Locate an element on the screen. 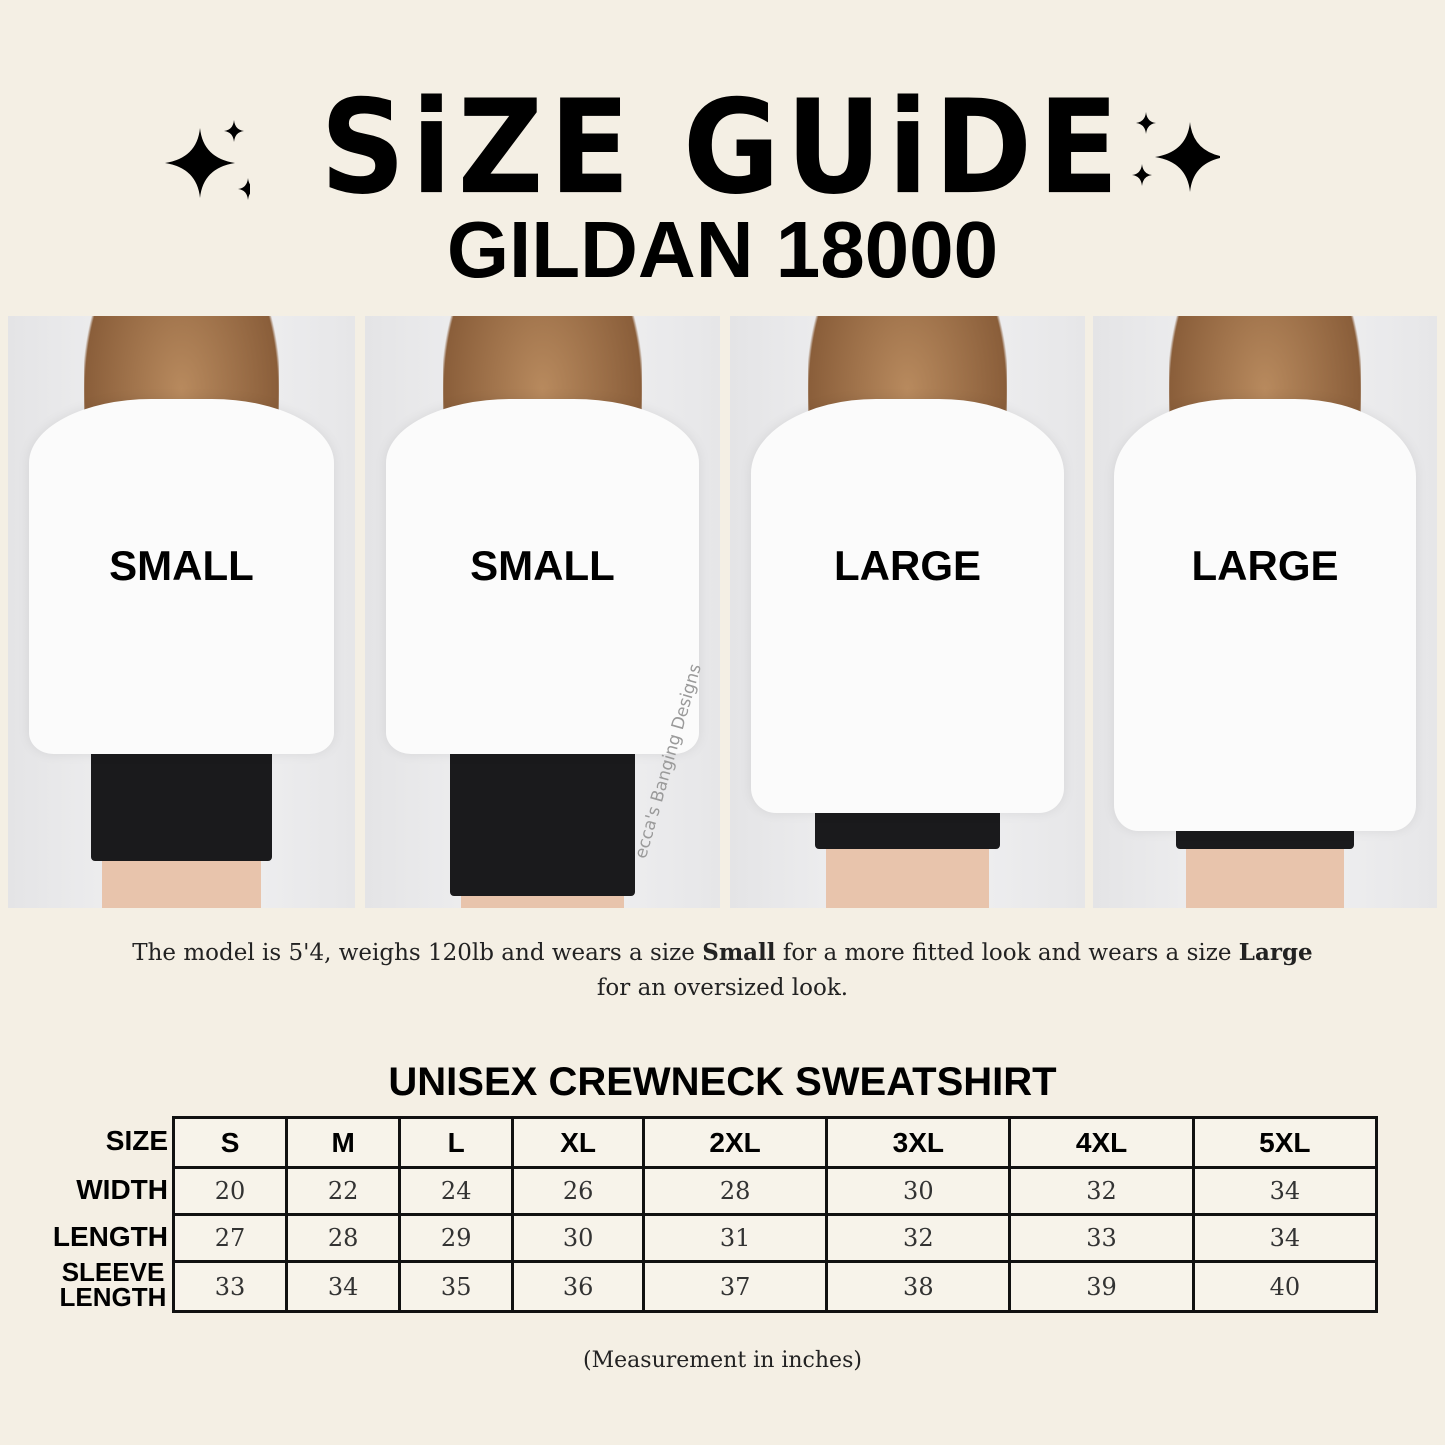 This screenshot has width=1445, height=1445. table-row: 20 22 24 26 28 30 32 34 is located at coordinates (775, 1191).